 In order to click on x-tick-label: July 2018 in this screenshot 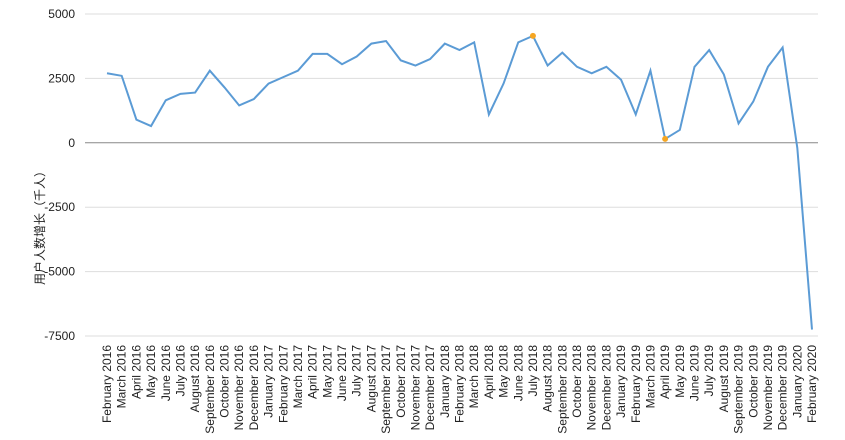, I will do `click(533, 371)`.